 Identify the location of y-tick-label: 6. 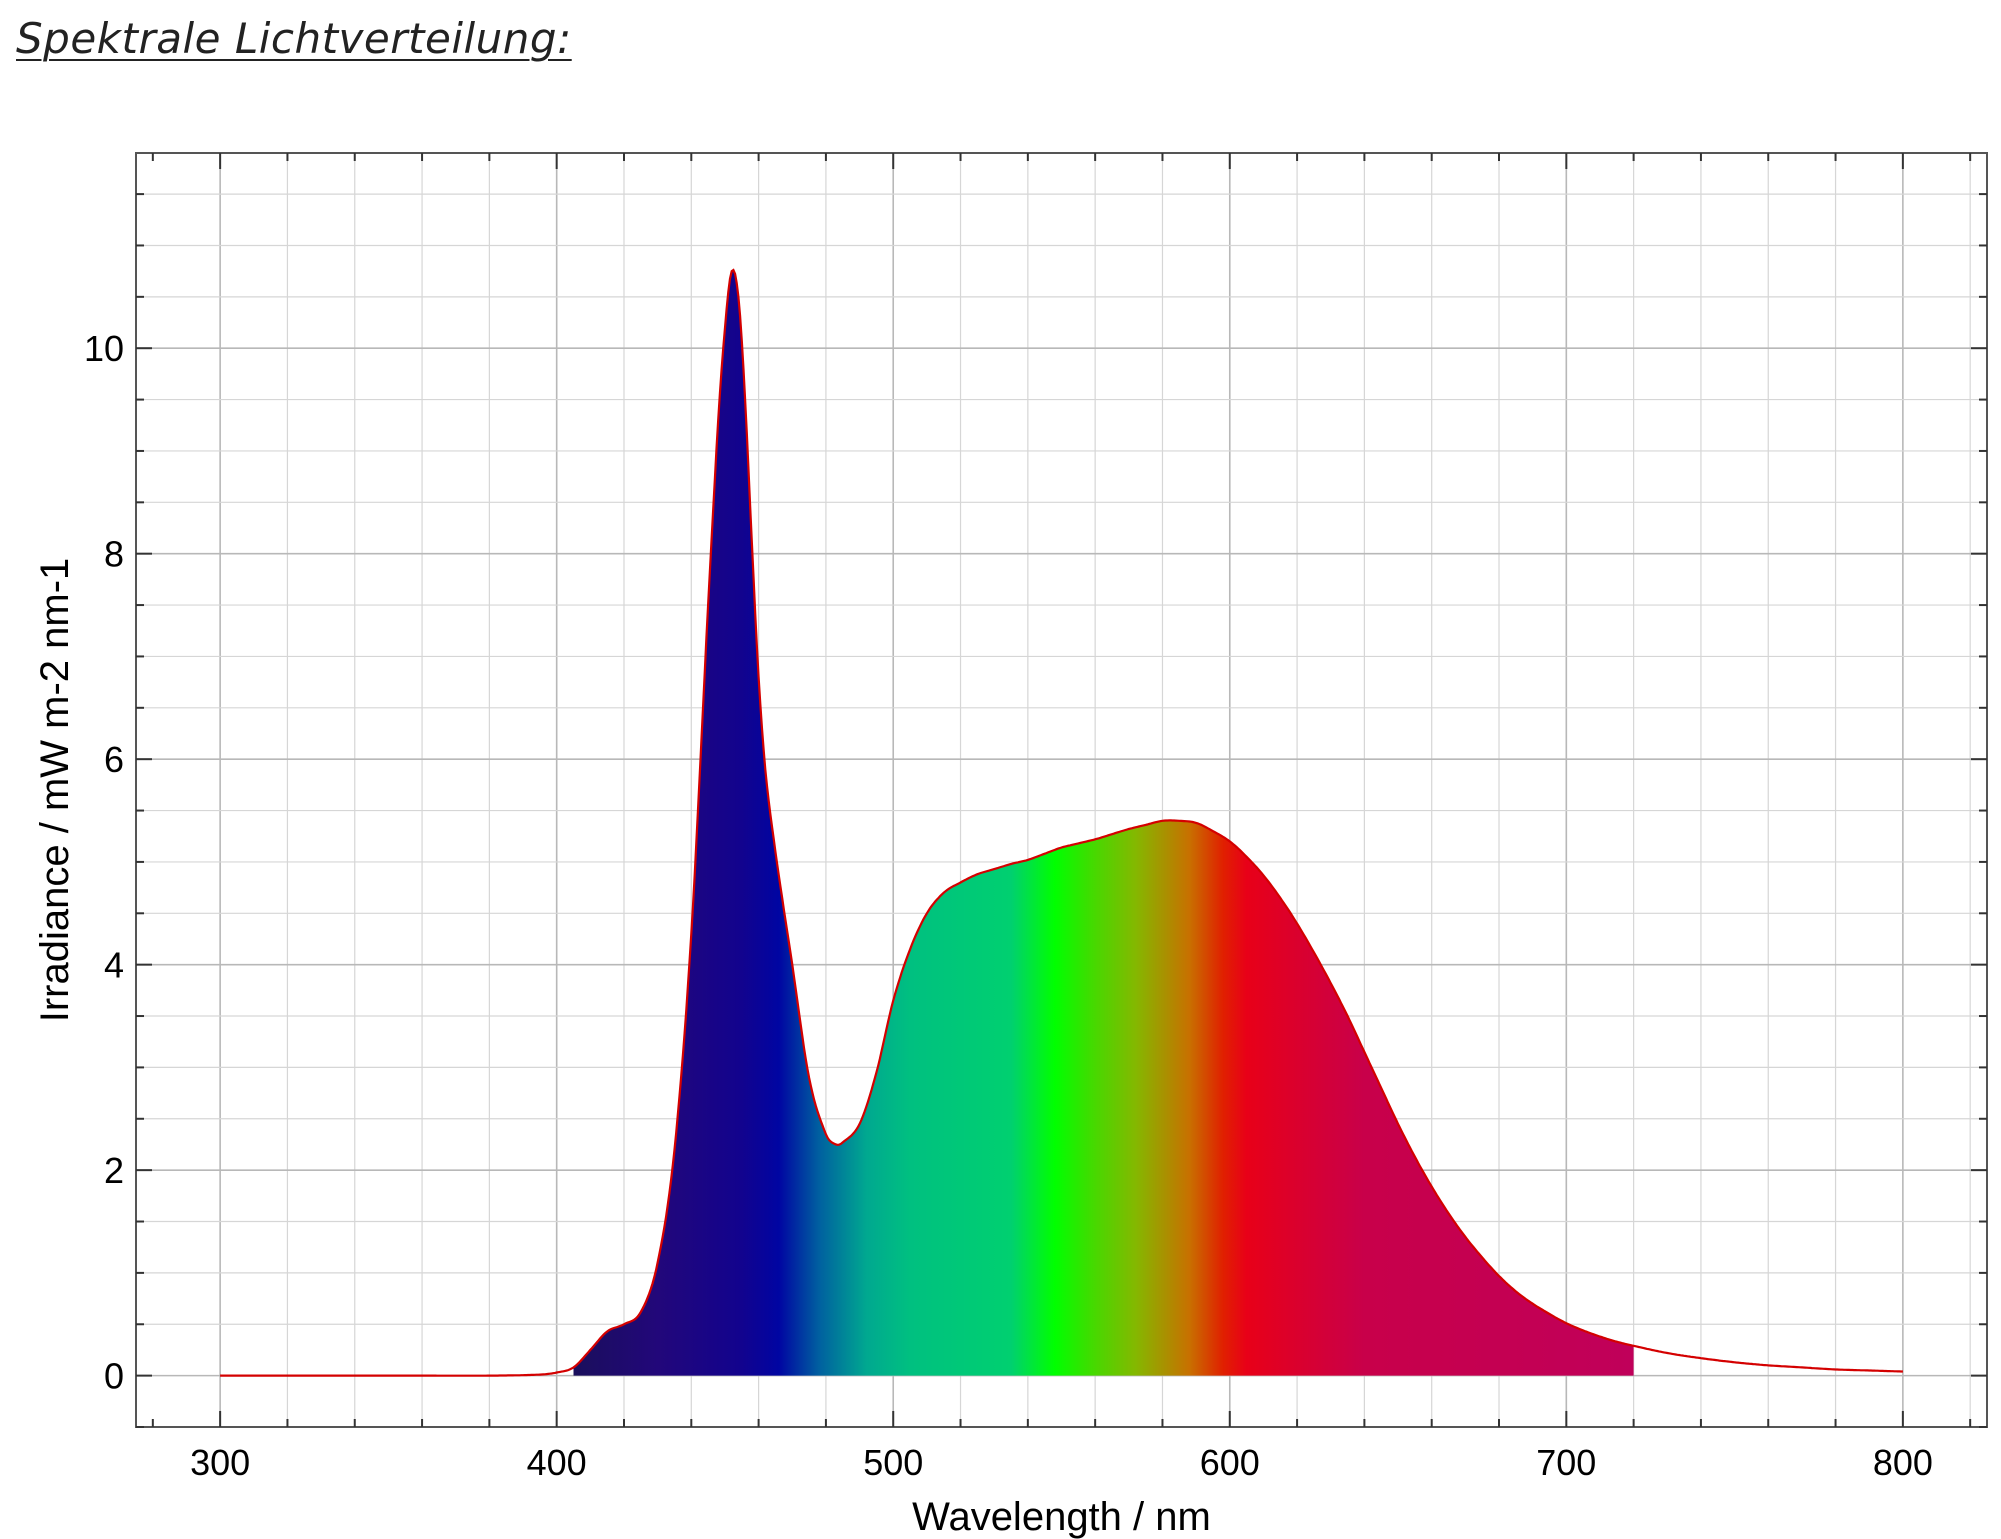
(114, 759).